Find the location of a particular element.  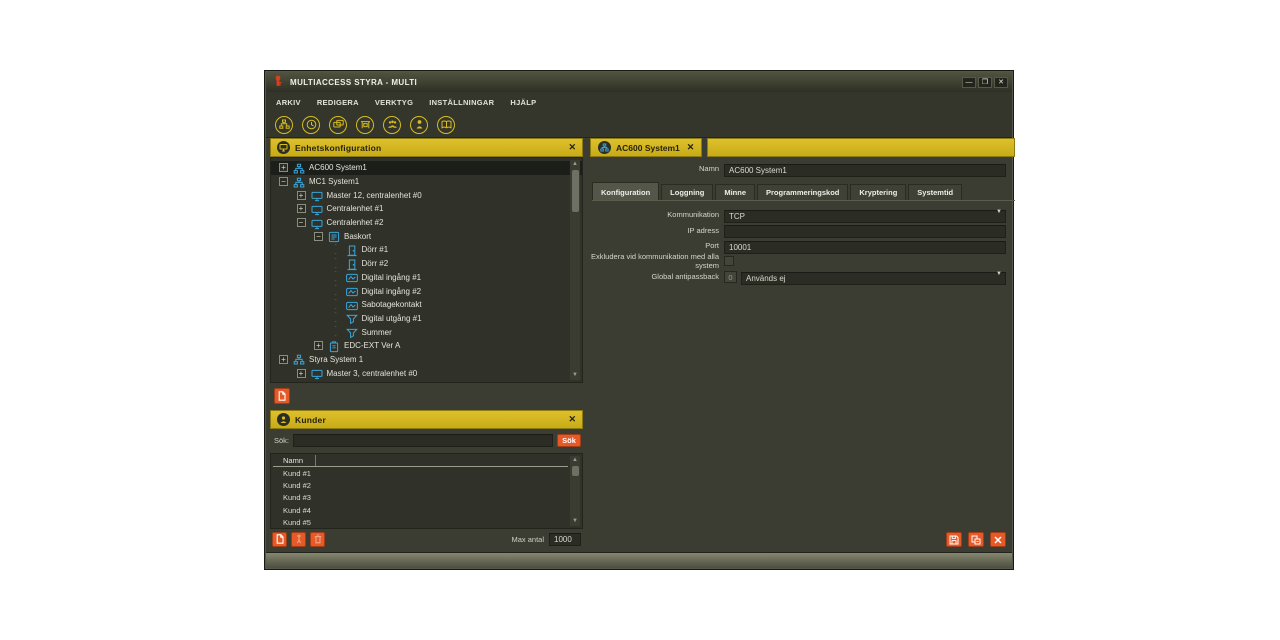

menu-item-inställningar: INSTÄLLNINGAR is located at coordinates (462, 102).